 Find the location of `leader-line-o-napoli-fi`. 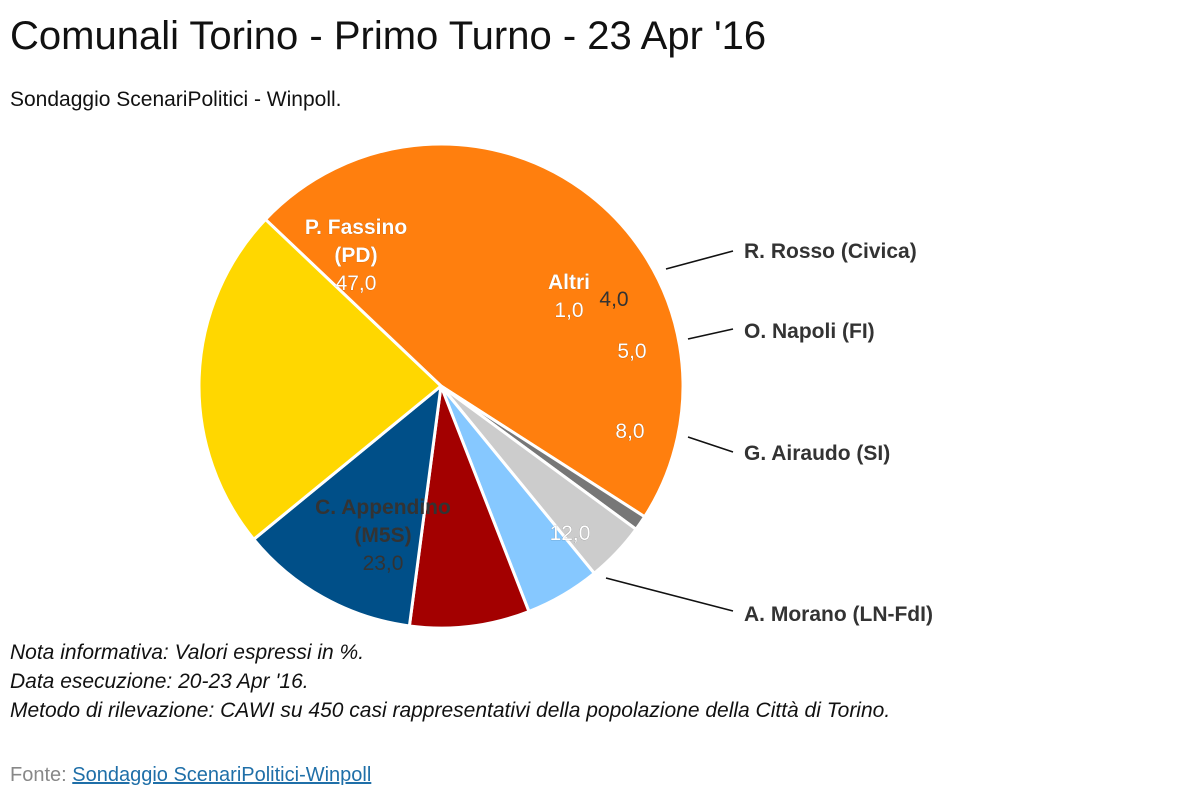

leader-line-o-napoli-fi is located at coordinates (710, 334).